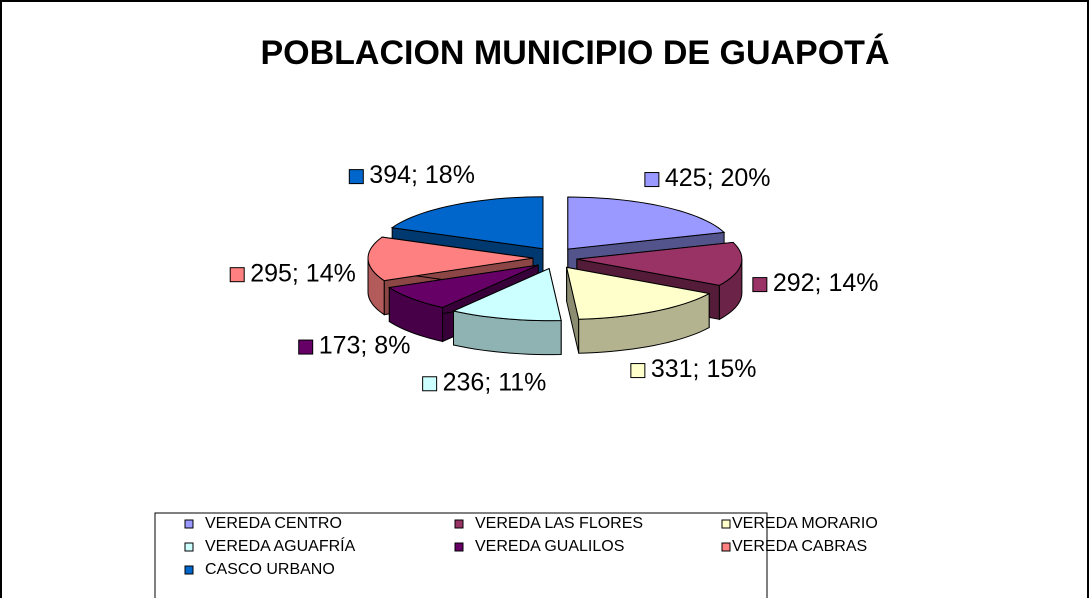  I want to click on data-label: 331; 15%, so click(704, 369).